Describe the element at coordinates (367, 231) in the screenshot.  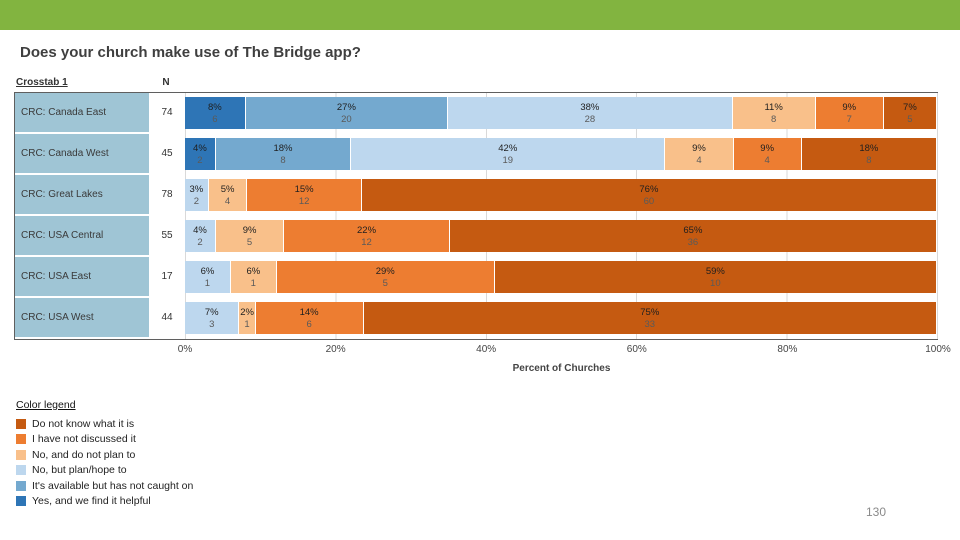
I see `segment-percent-label: 22%` at that location.